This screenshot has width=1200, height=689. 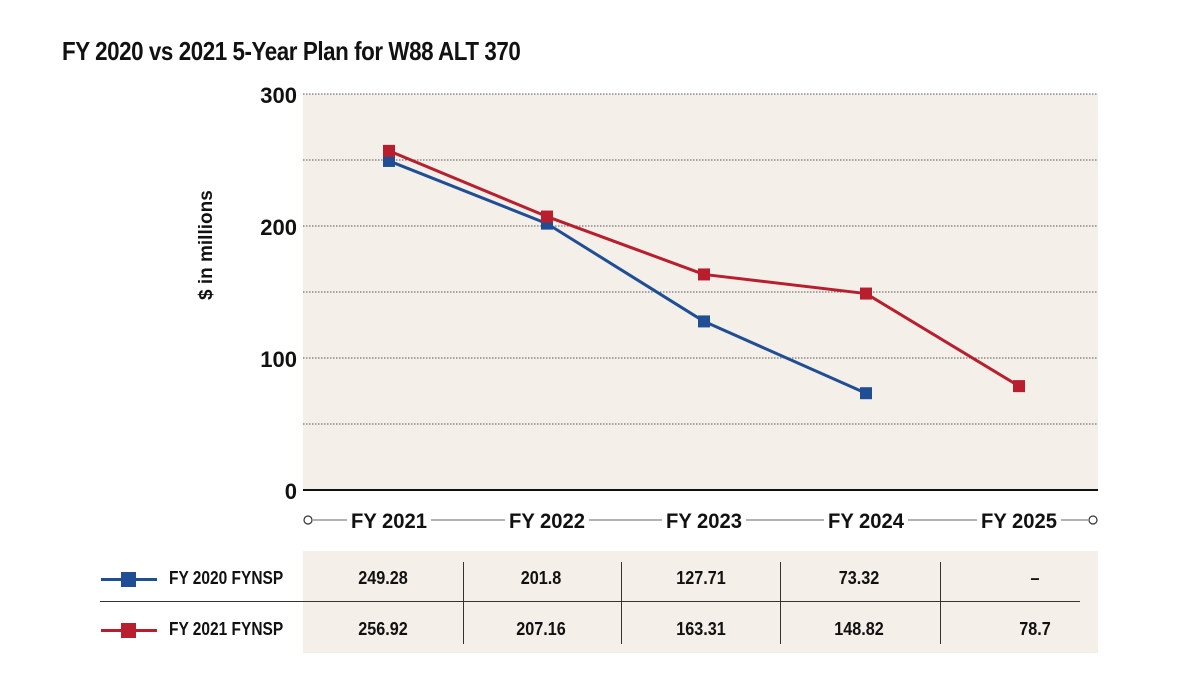 What do you see at coordinates (128, 630) in the screenshot?
I see `legend-marker-fy2021` at bounding box center [128, 630].